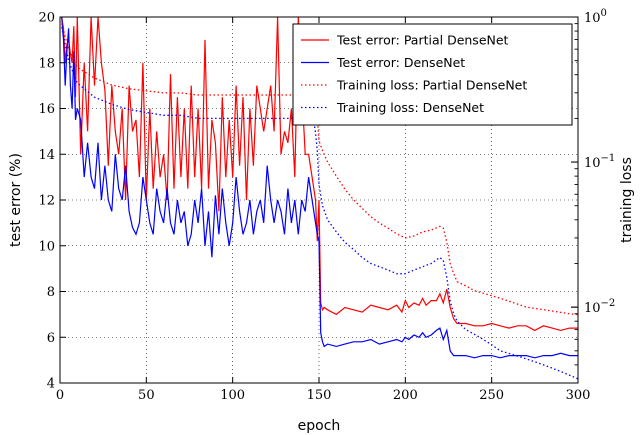 This screenshot has width=642, height=435. Describe the element at coordinates (46, 63) in the screenshot. I see `y-left-tick-label: 18` at that location.